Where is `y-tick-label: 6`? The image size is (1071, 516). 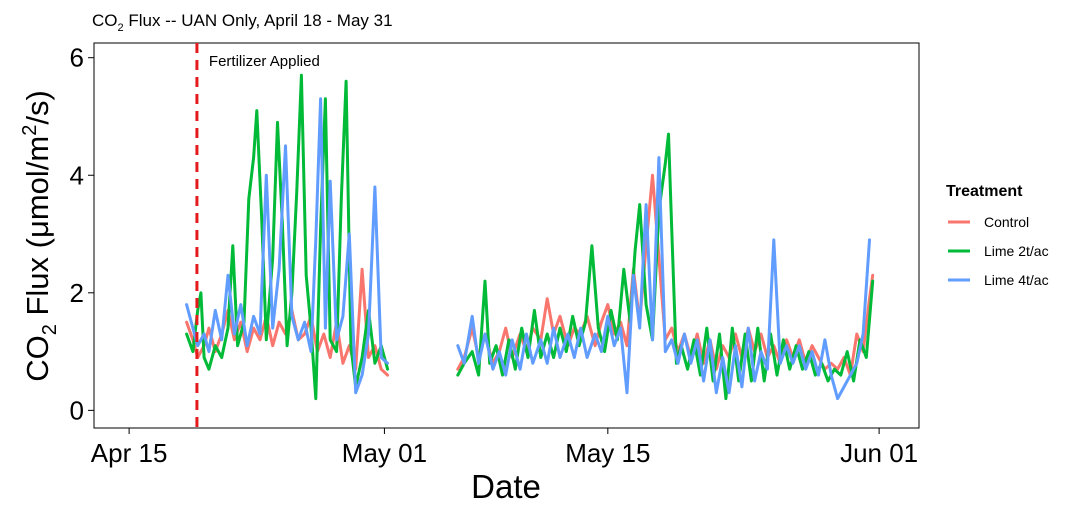 y-tick-label: 6 is located at coordinates (77, 58).